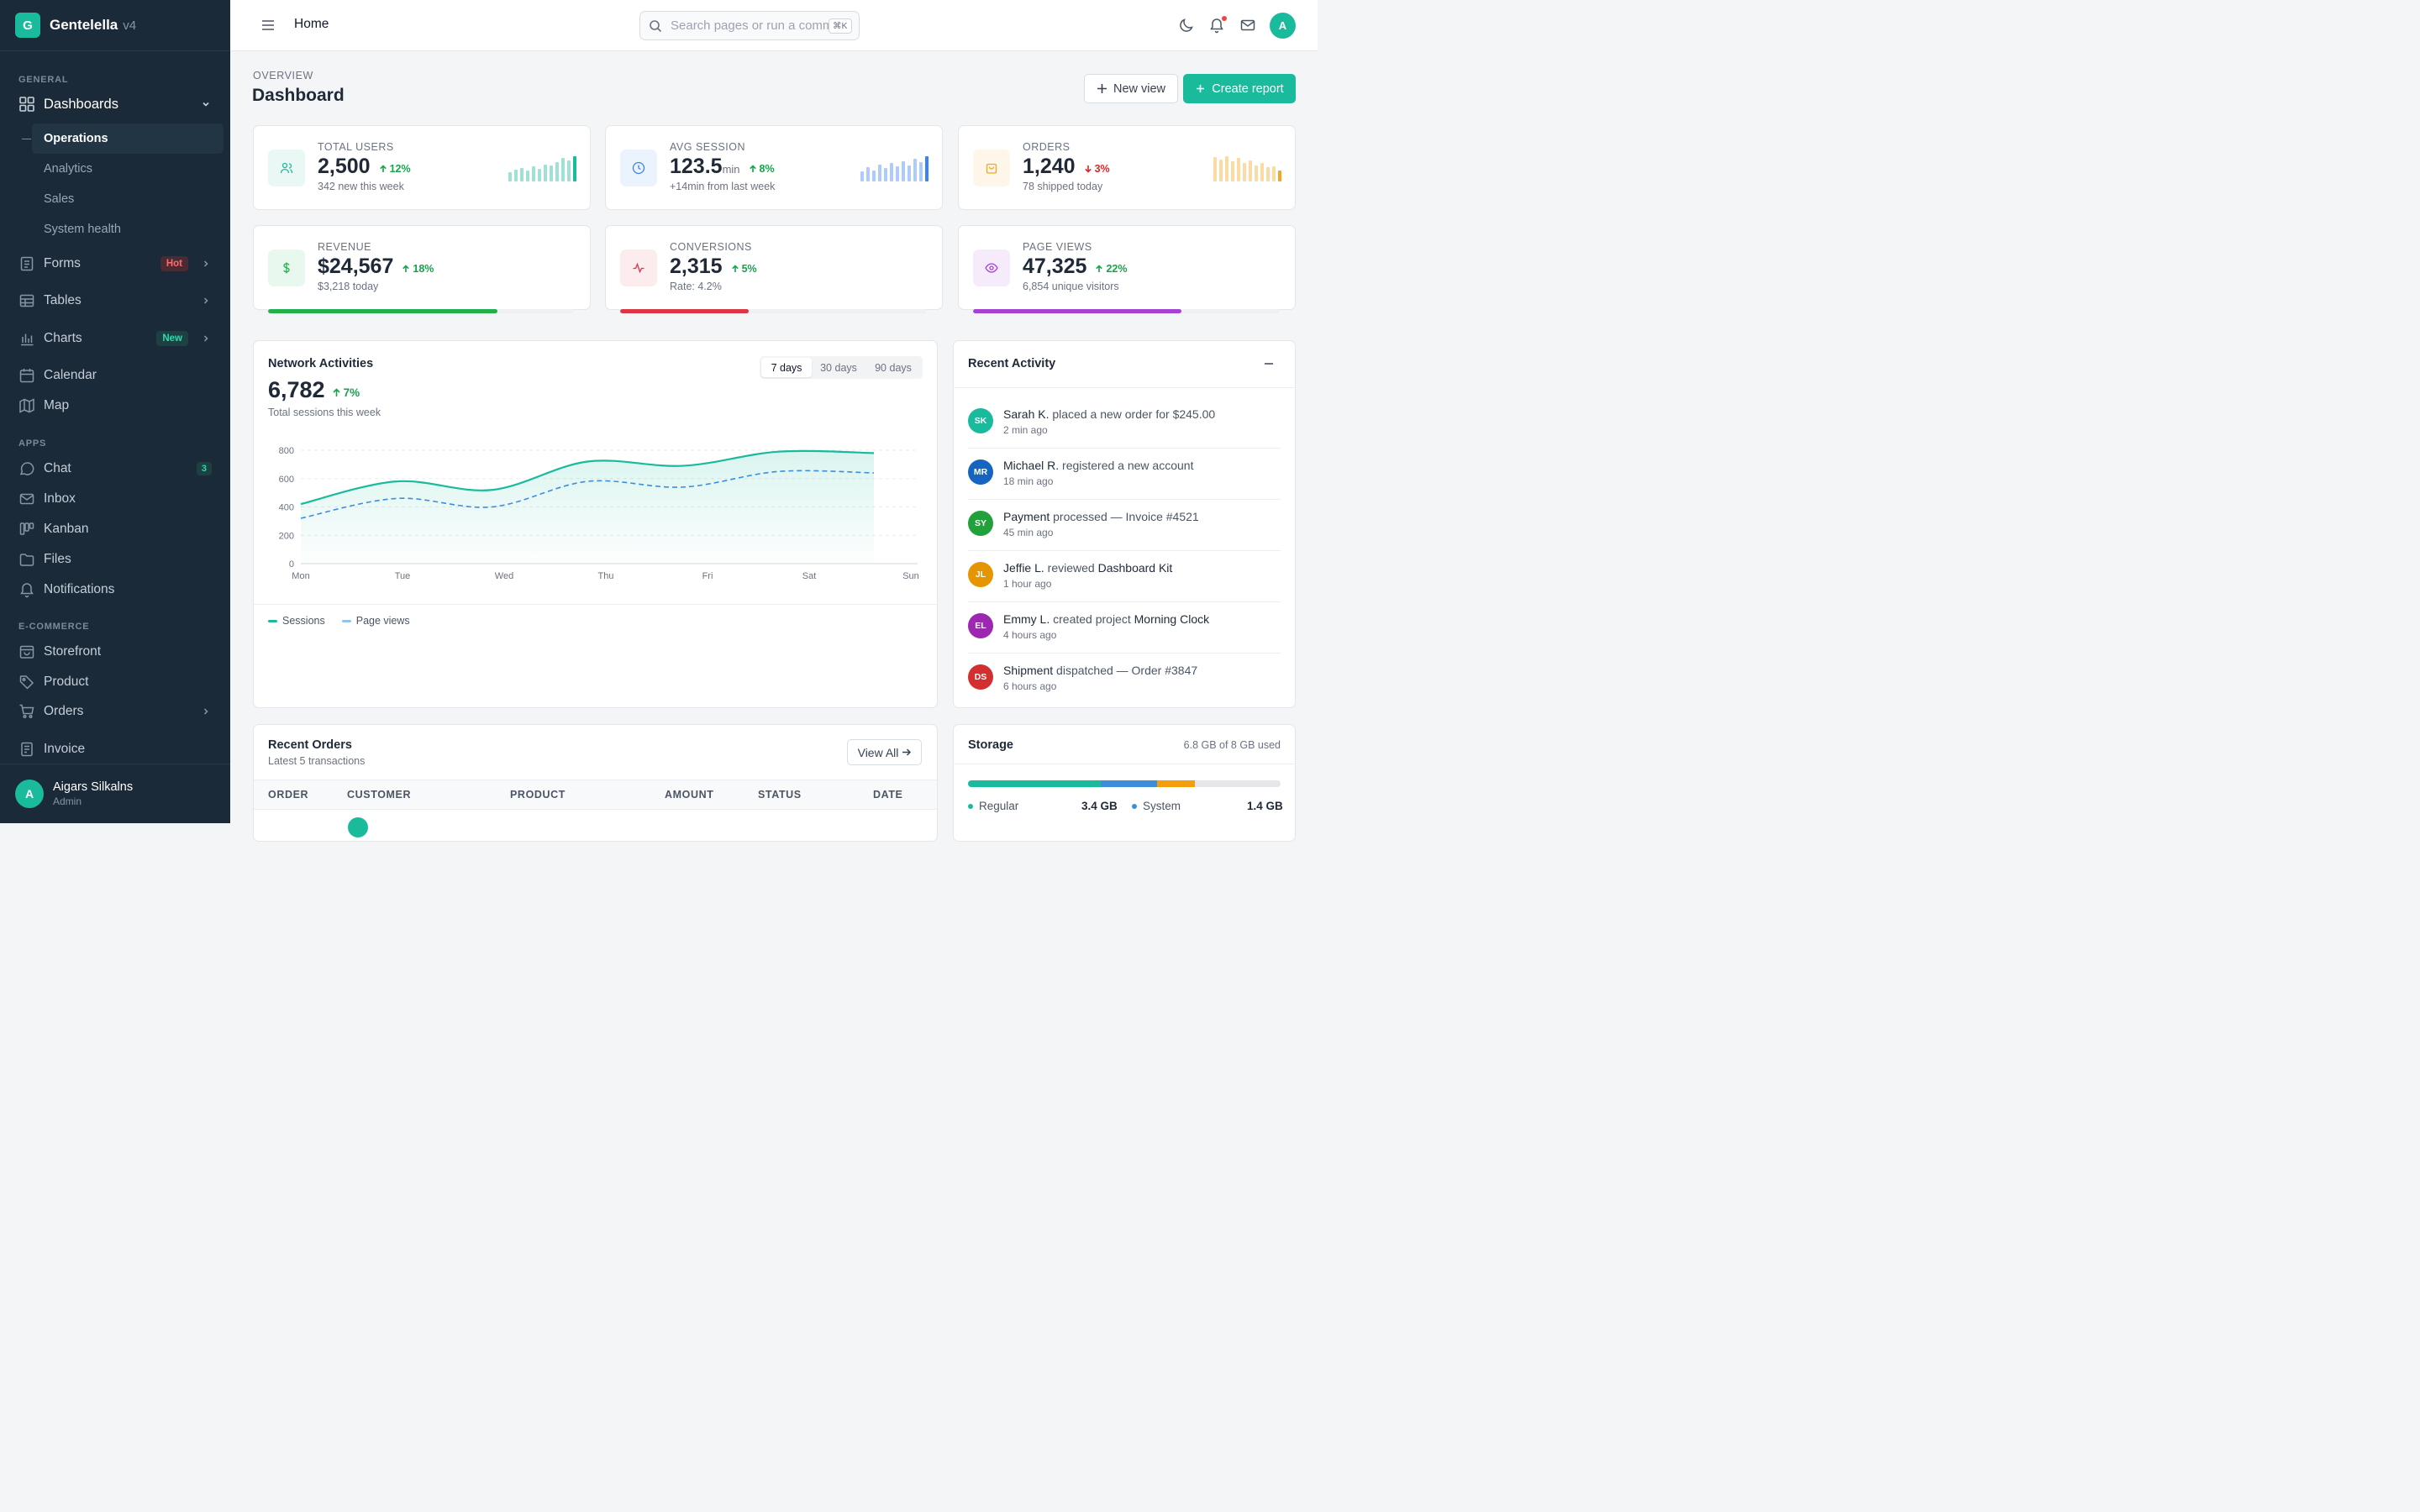 This screenshot has width=2420, height=1512. Describe the element at coordinates (118, 559) in the screenshot. I see `sidebar-item-files: Files` at that location.